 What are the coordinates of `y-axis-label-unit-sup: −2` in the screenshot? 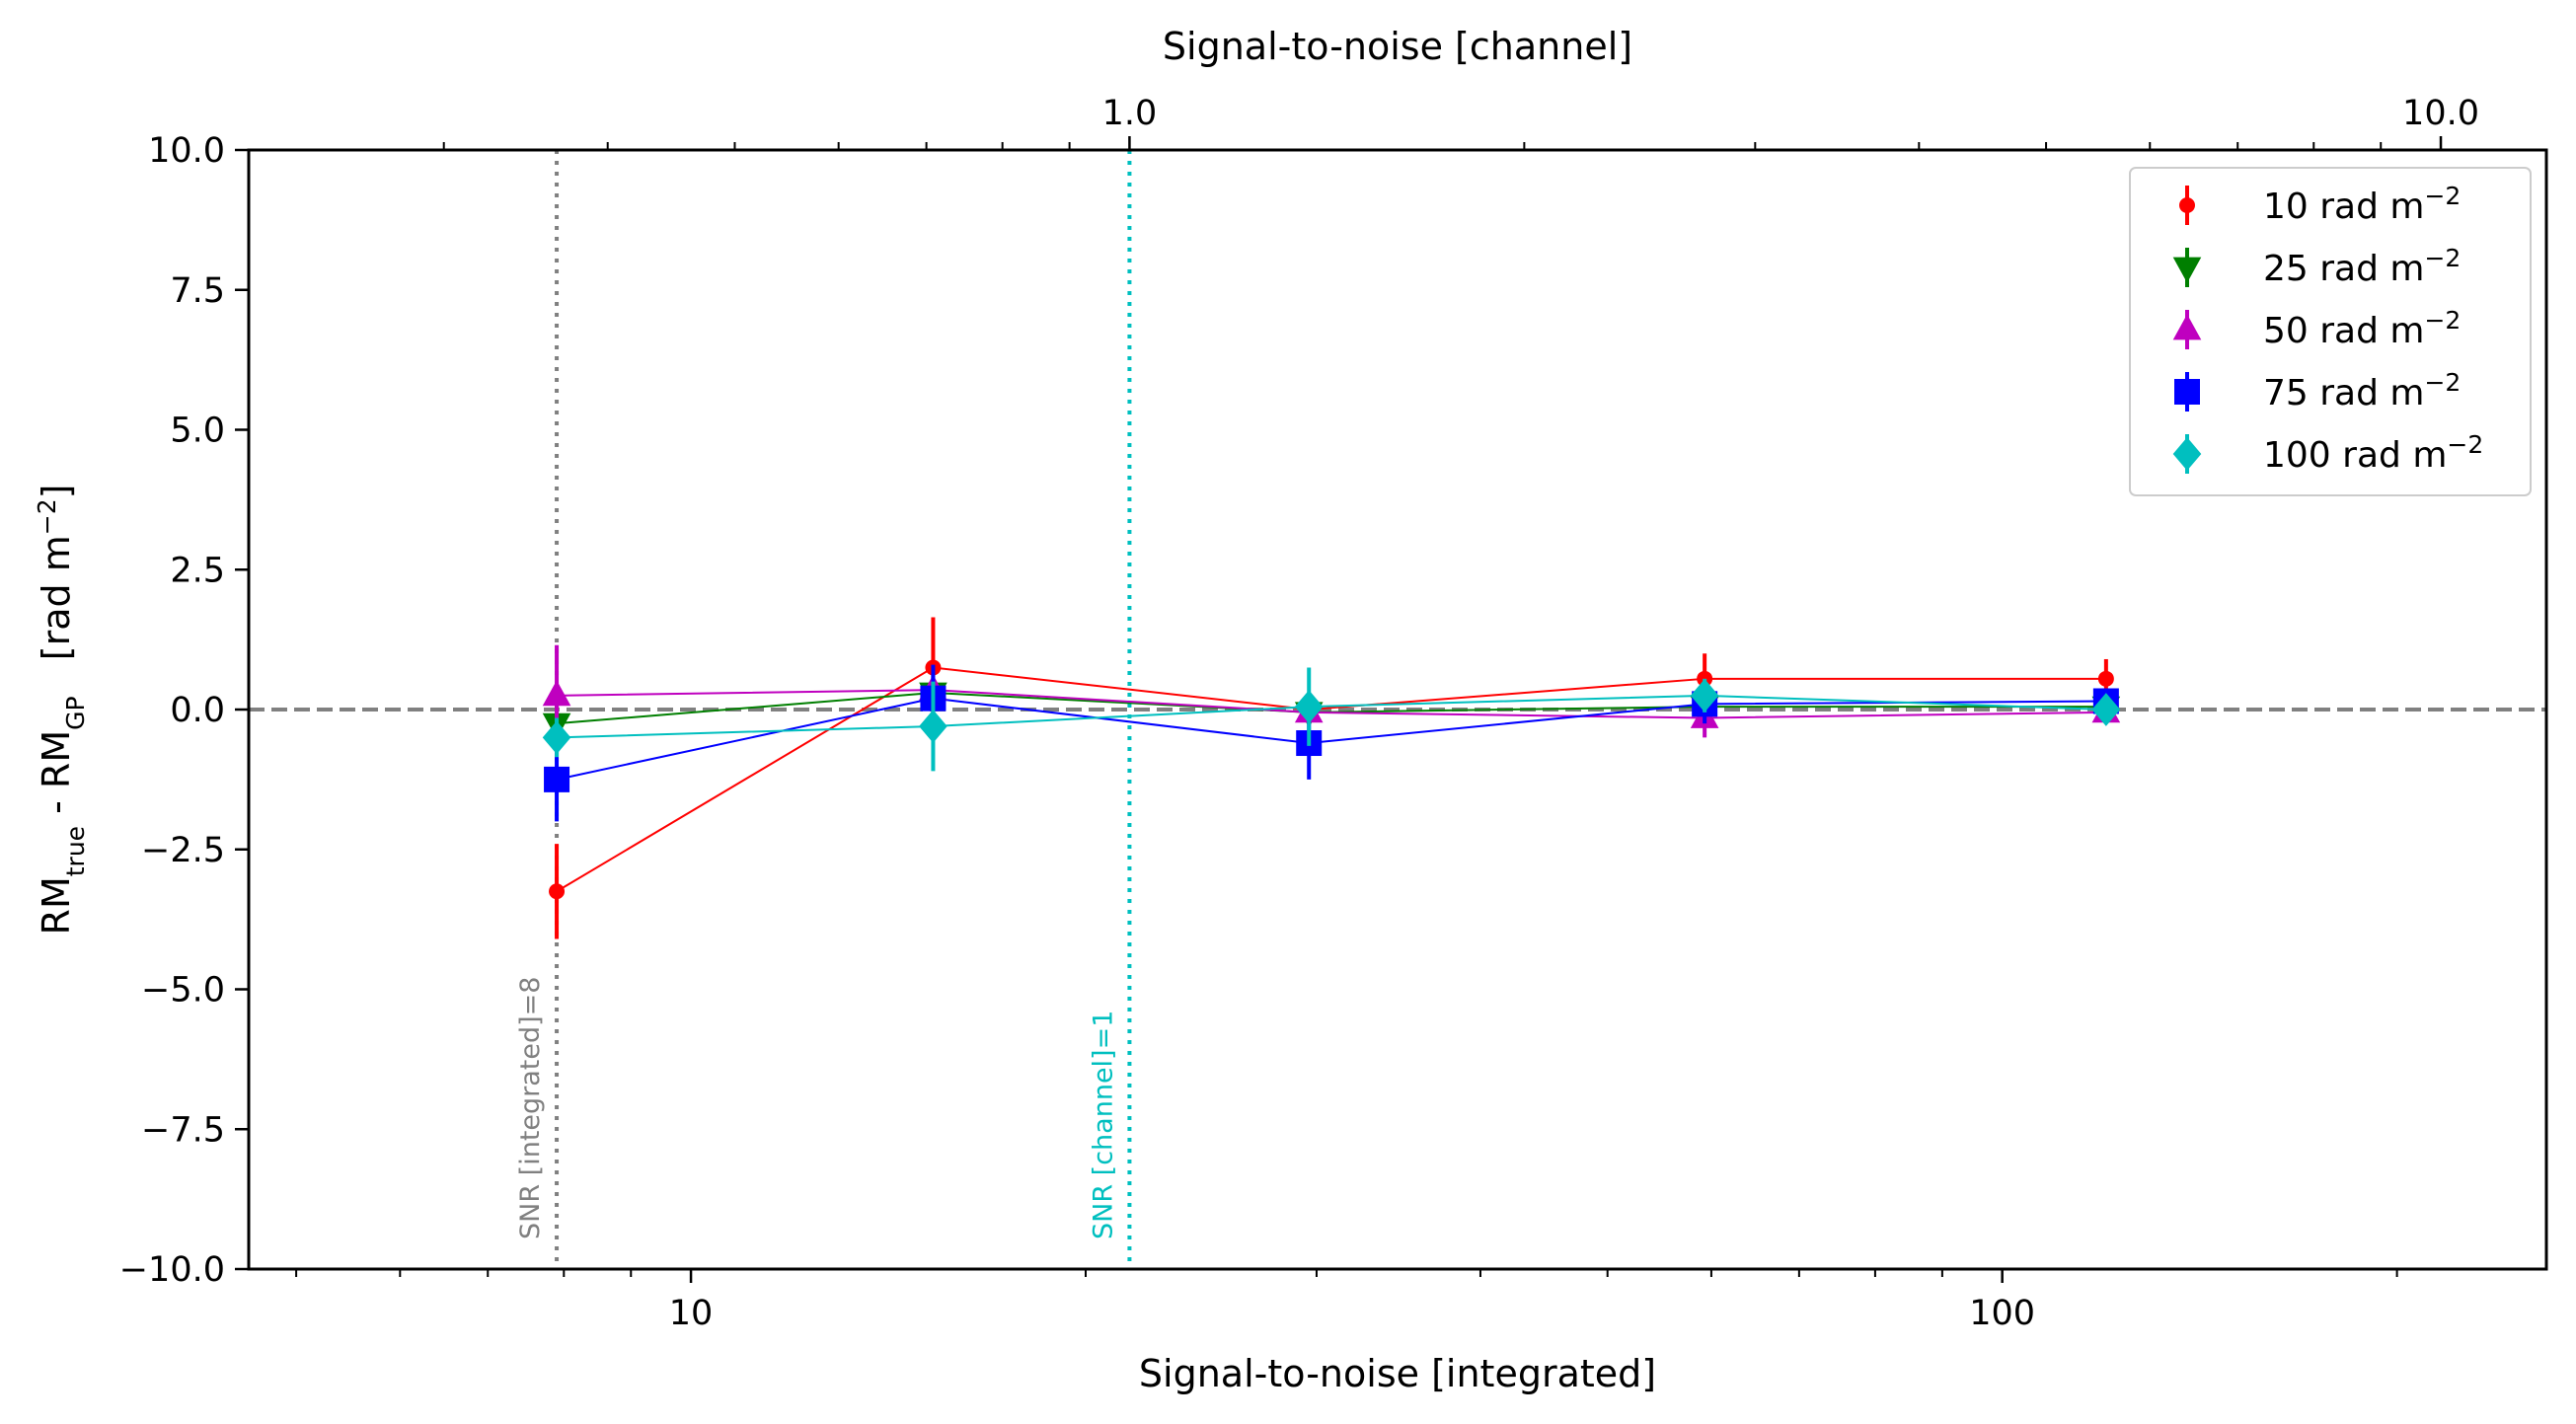 It's located at (47, 516).